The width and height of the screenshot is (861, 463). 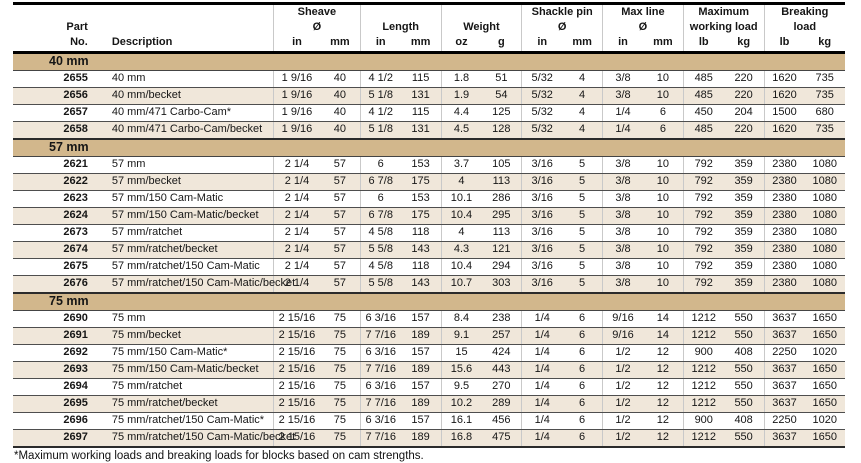 I want to click on part-number: 2695, so click(x=56, y=404).